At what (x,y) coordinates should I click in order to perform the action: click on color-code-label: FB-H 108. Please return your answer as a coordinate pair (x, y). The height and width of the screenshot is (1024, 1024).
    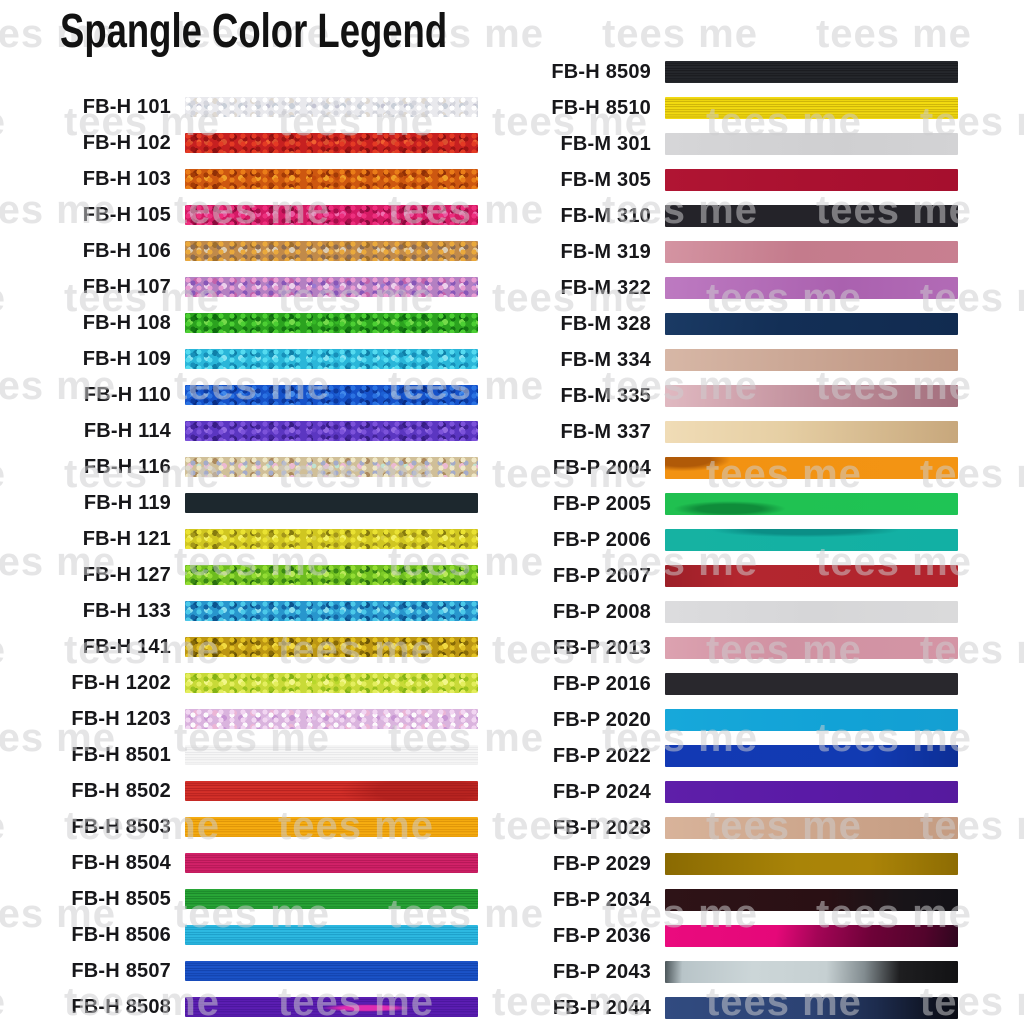
    Looking at the image, I should click on (126, 323).